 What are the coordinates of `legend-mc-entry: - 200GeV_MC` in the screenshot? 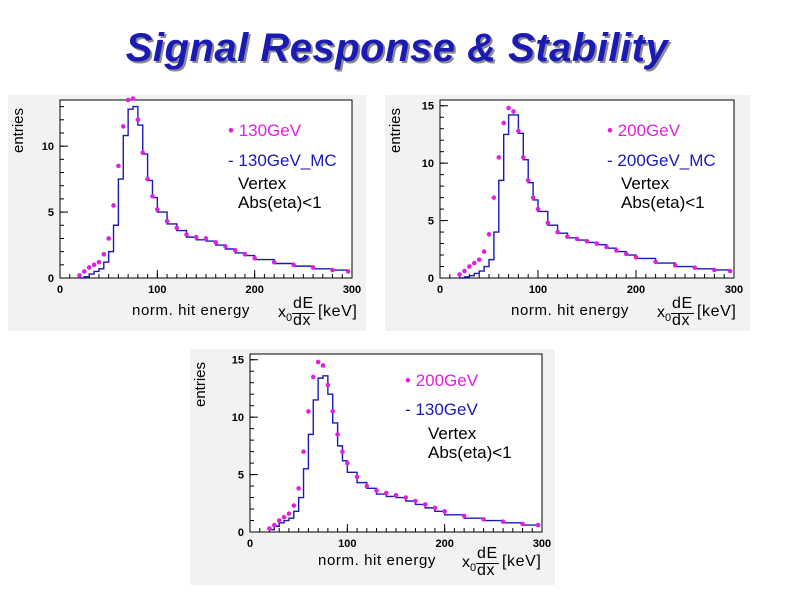 It's located at (661, 161).